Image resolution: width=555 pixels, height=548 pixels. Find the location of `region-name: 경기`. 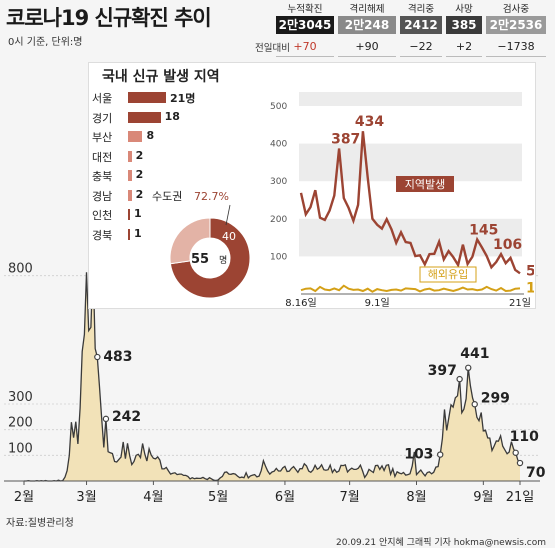

region-name: 경기 is located at coordinates (102, 118).